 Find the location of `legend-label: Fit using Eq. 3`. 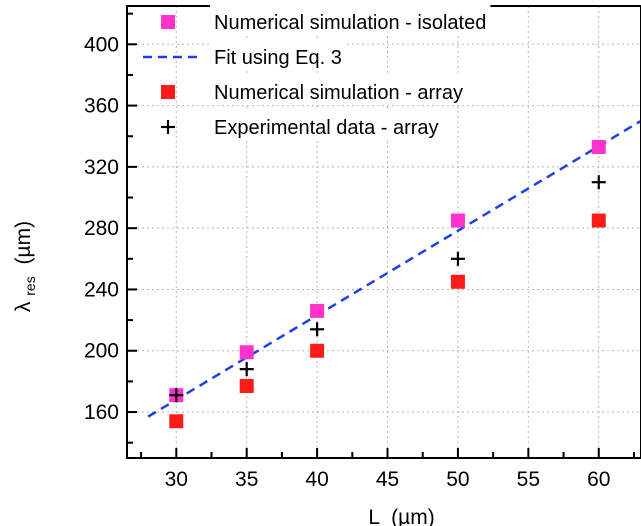

legend-label: Fit using Eq. 3 is located at coordinates (278, 58).